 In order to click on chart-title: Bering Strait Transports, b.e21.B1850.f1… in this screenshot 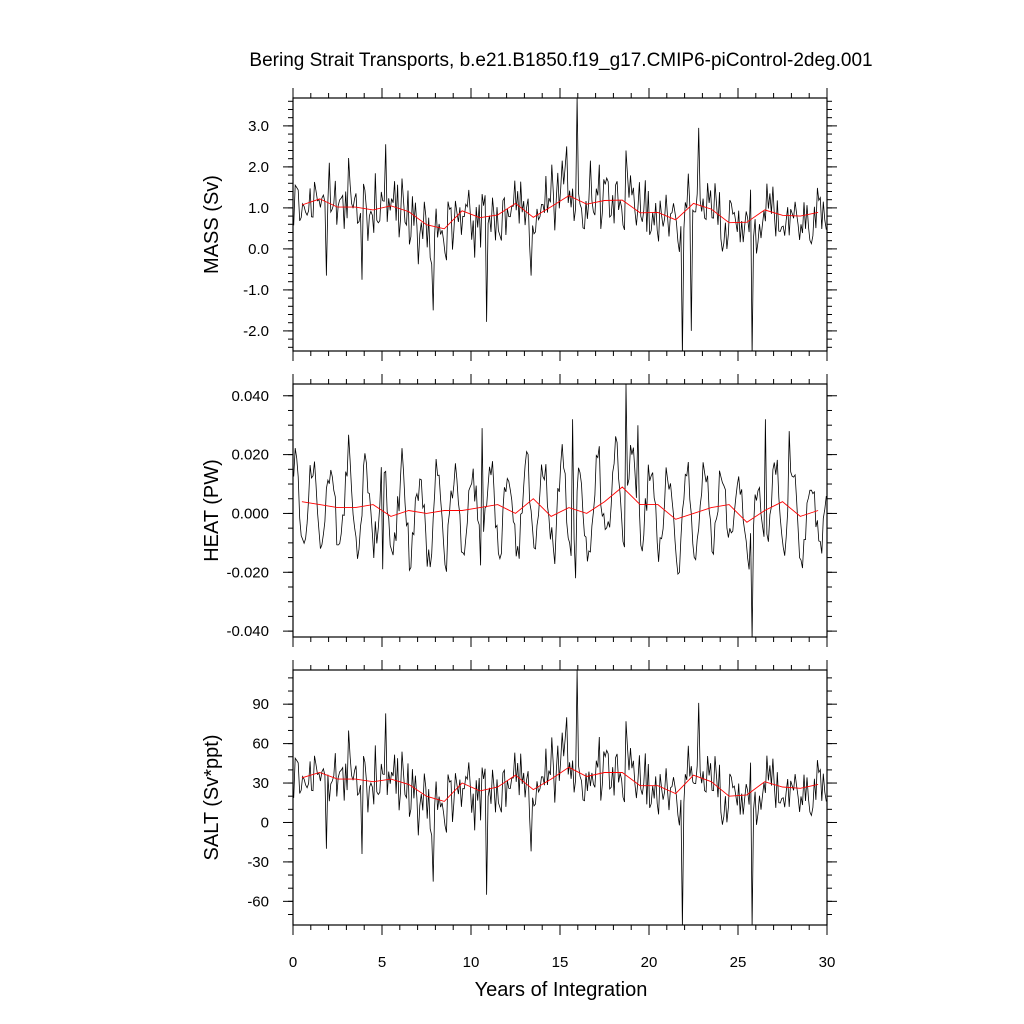, I will do `click(560, 60)`.